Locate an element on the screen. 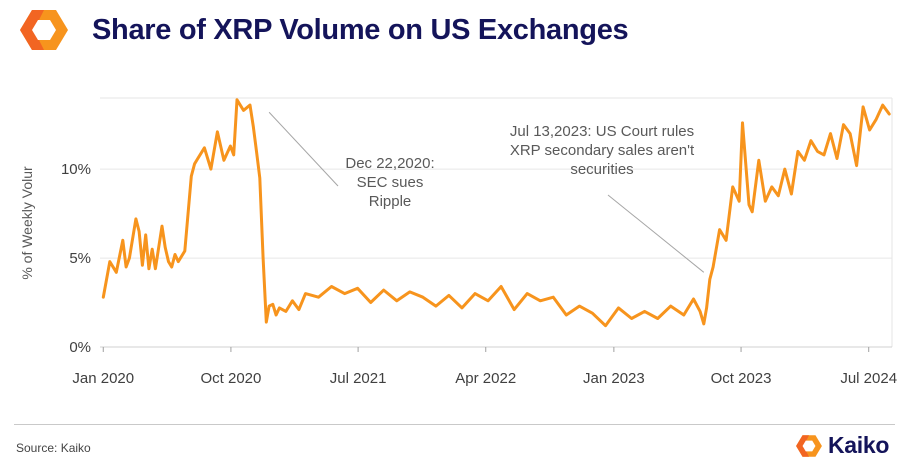  y-axis-label: % of Weekly Volur is located at coordinates (27, 223).